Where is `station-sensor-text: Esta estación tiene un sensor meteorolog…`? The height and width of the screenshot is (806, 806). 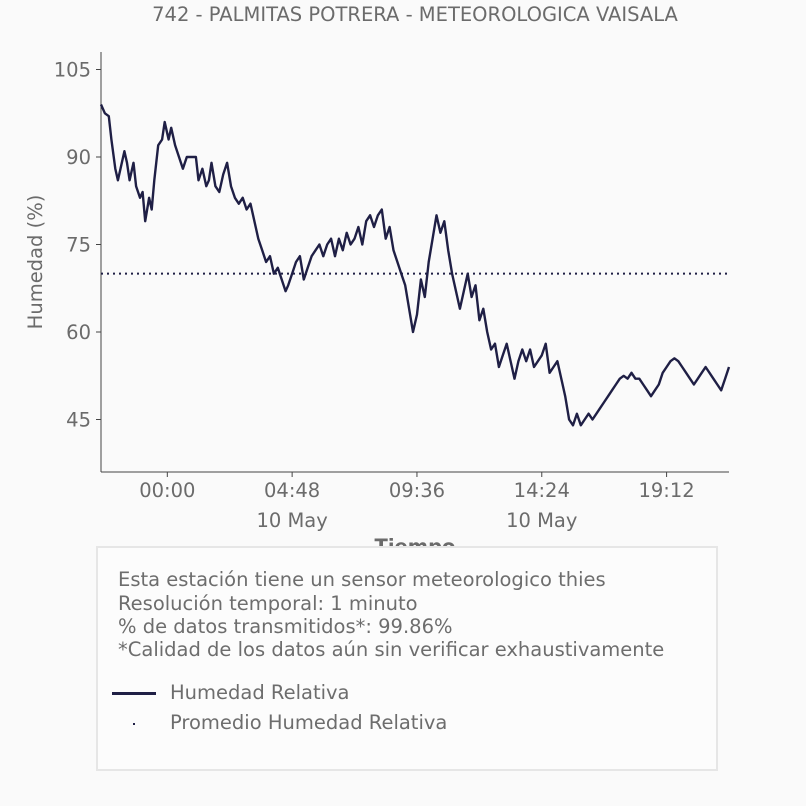 station-sensor-text: Esta estación tiene un sensor meteorolog… is located at coordinates (362, 579).